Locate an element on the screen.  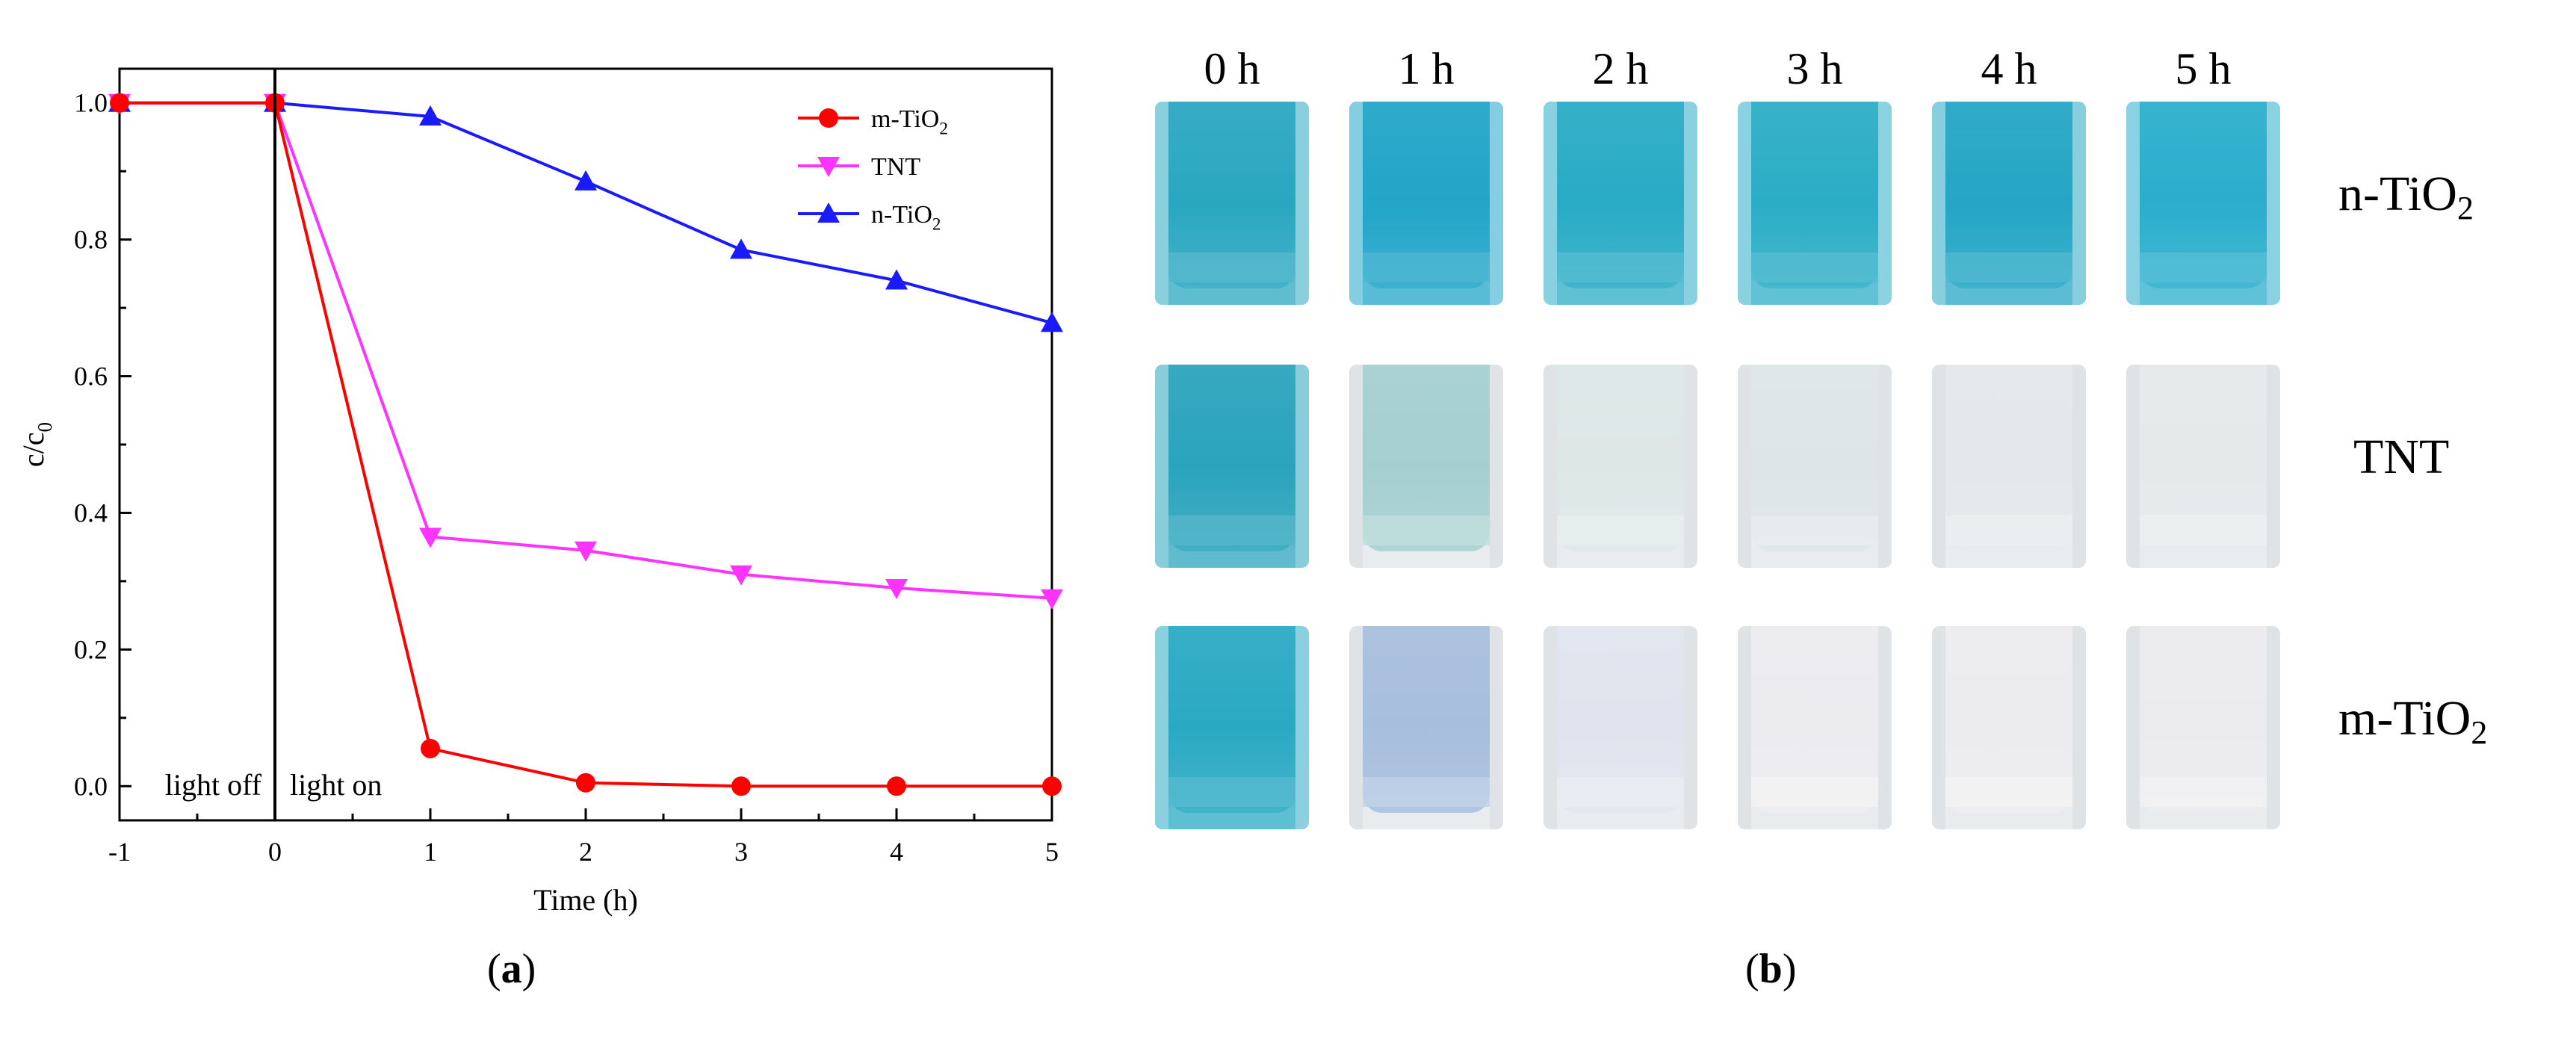
x-axis-label: Time (h) is located at coordinates (585, 900).